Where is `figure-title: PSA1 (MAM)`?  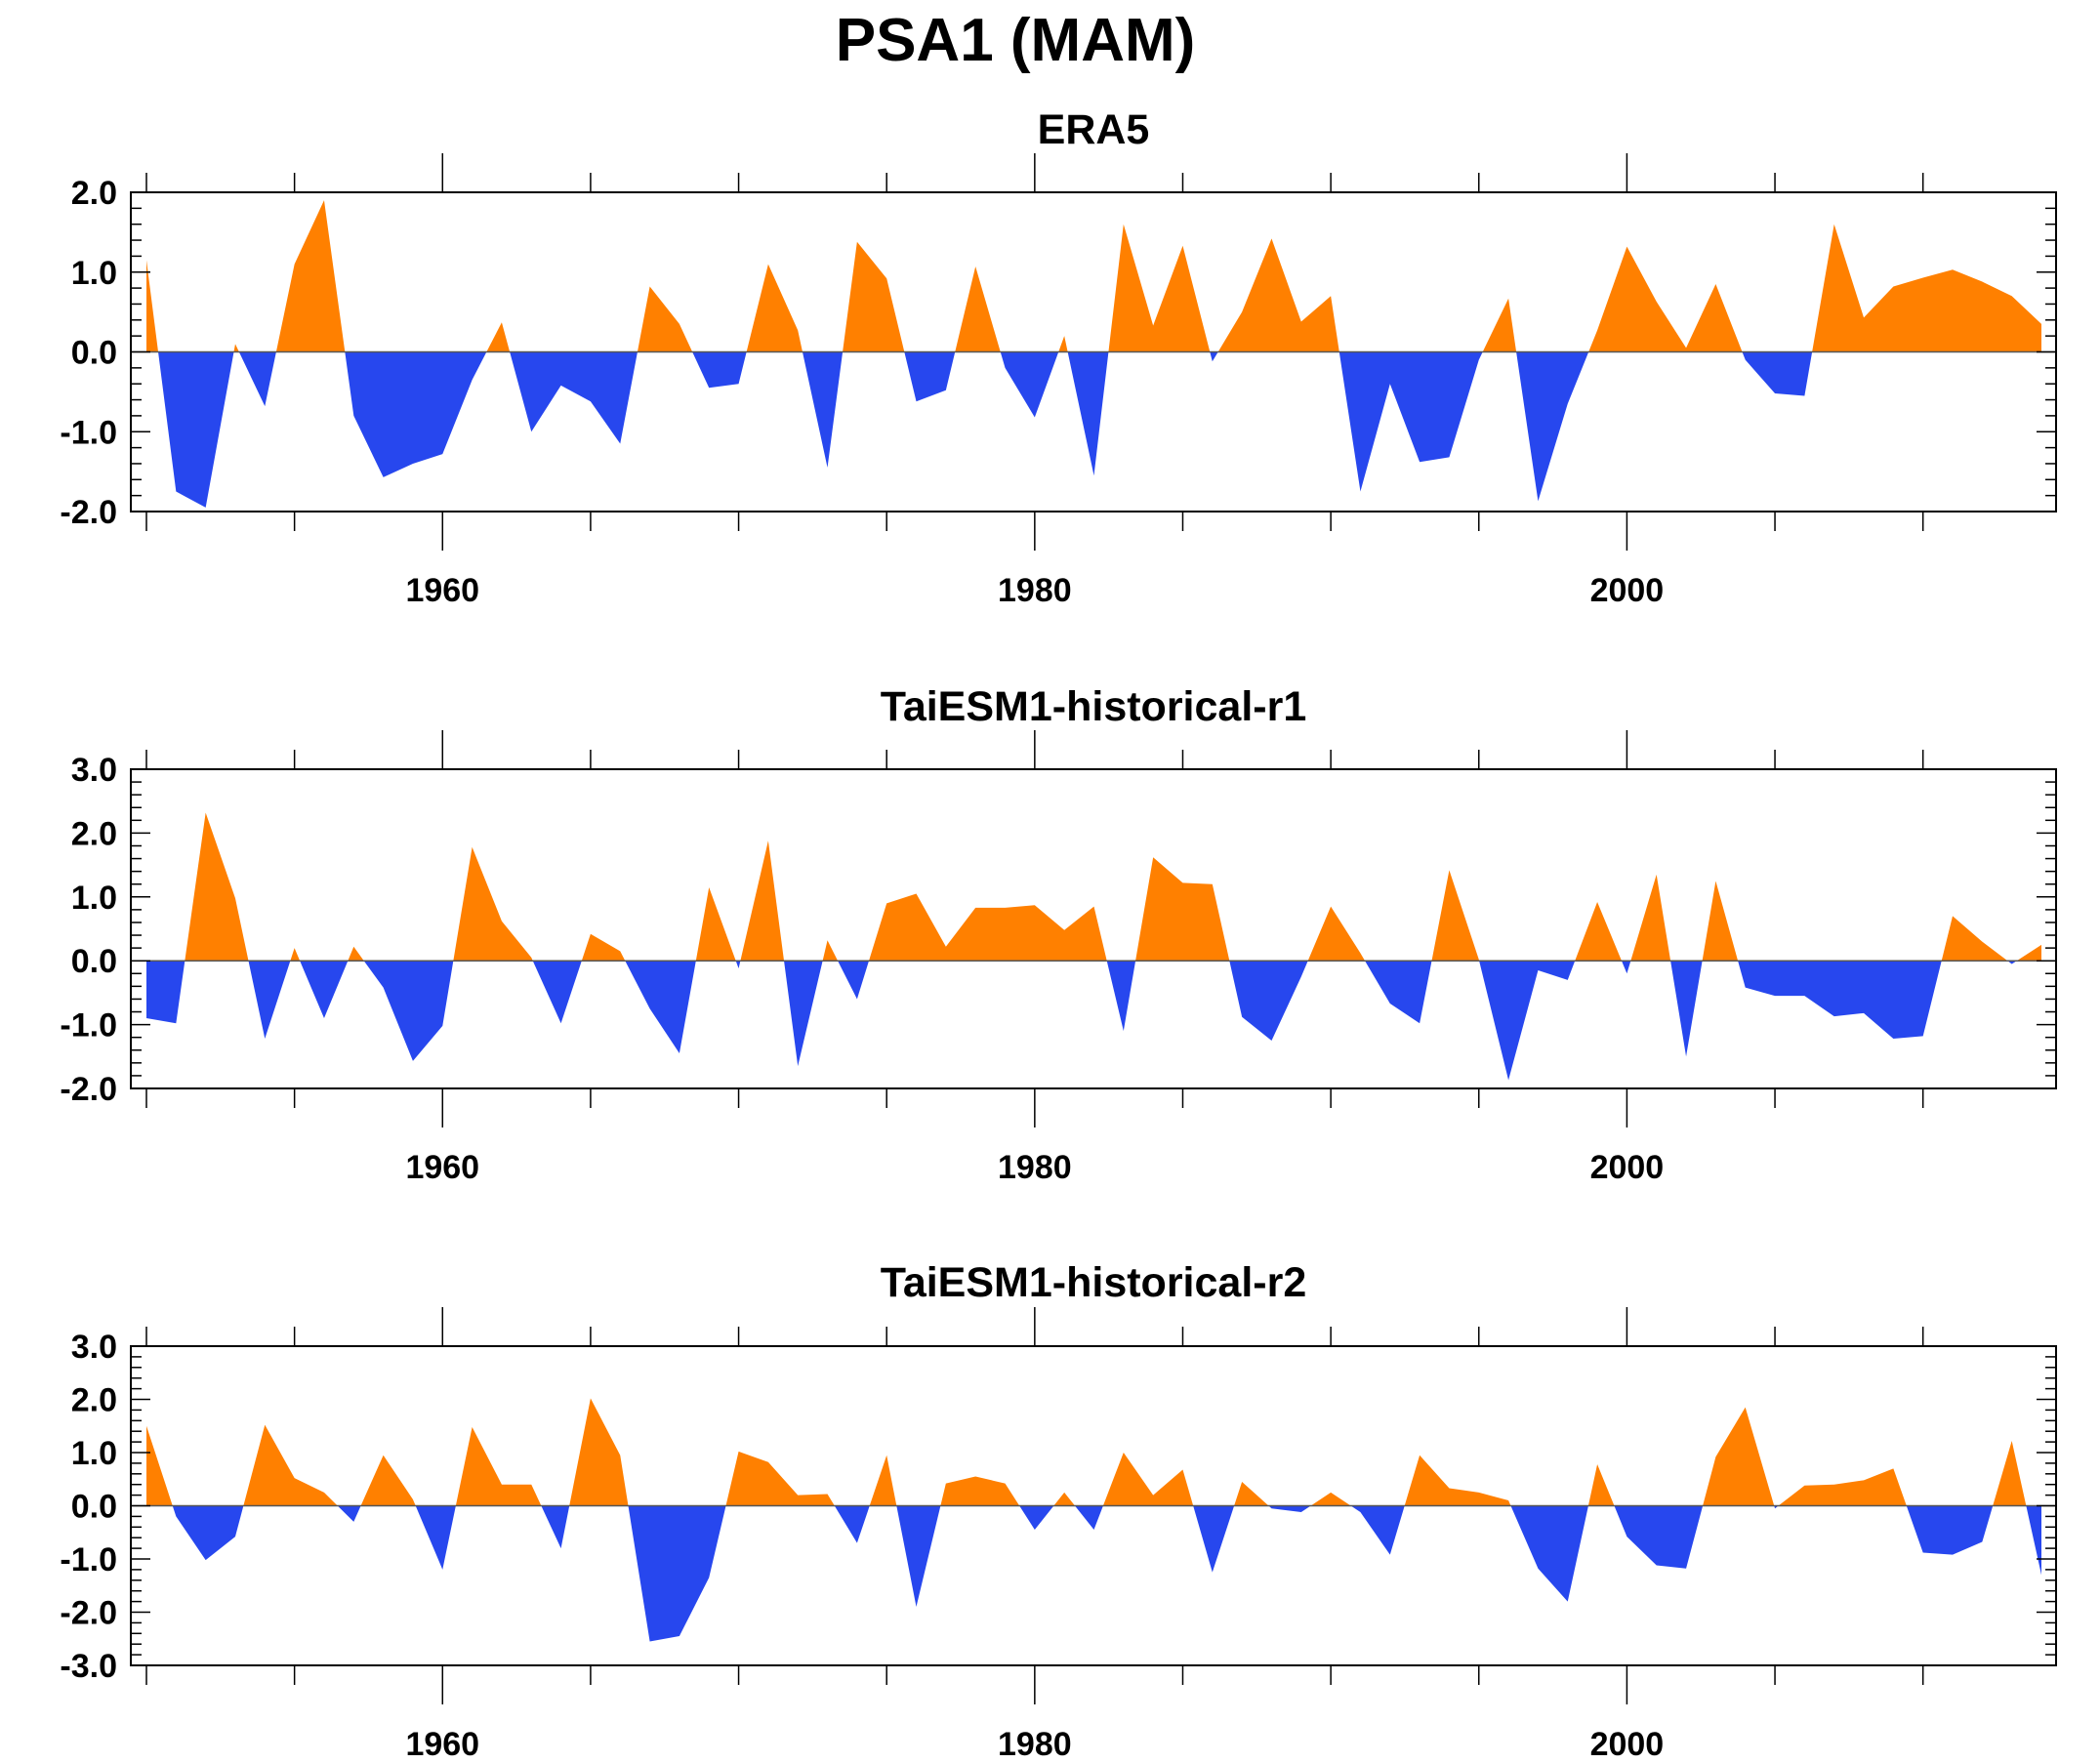
figure-title: PSA1 (MAM) is located at coordinates (1016, 40).